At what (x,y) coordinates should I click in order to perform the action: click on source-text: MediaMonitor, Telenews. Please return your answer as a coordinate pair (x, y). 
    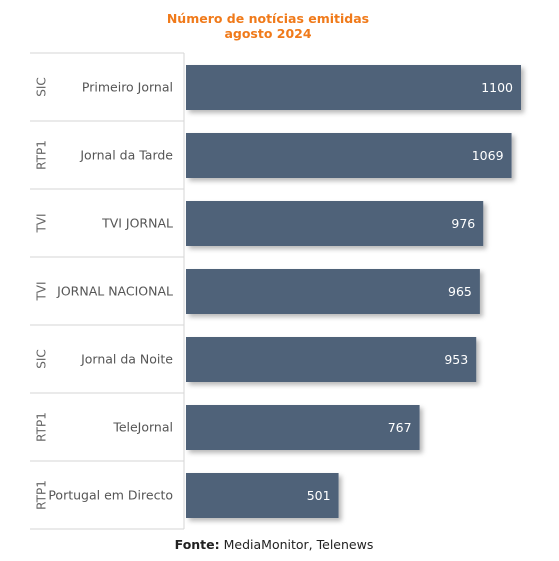
    Looking at the image, I should click on (296, 544).